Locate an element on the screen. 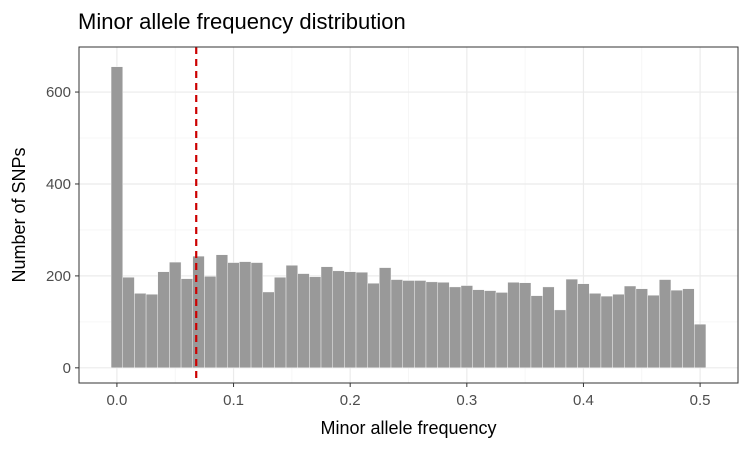 This screenshot has height=450, width=750. x-tick-label: 0.4 is located at coordinates (583, 400).